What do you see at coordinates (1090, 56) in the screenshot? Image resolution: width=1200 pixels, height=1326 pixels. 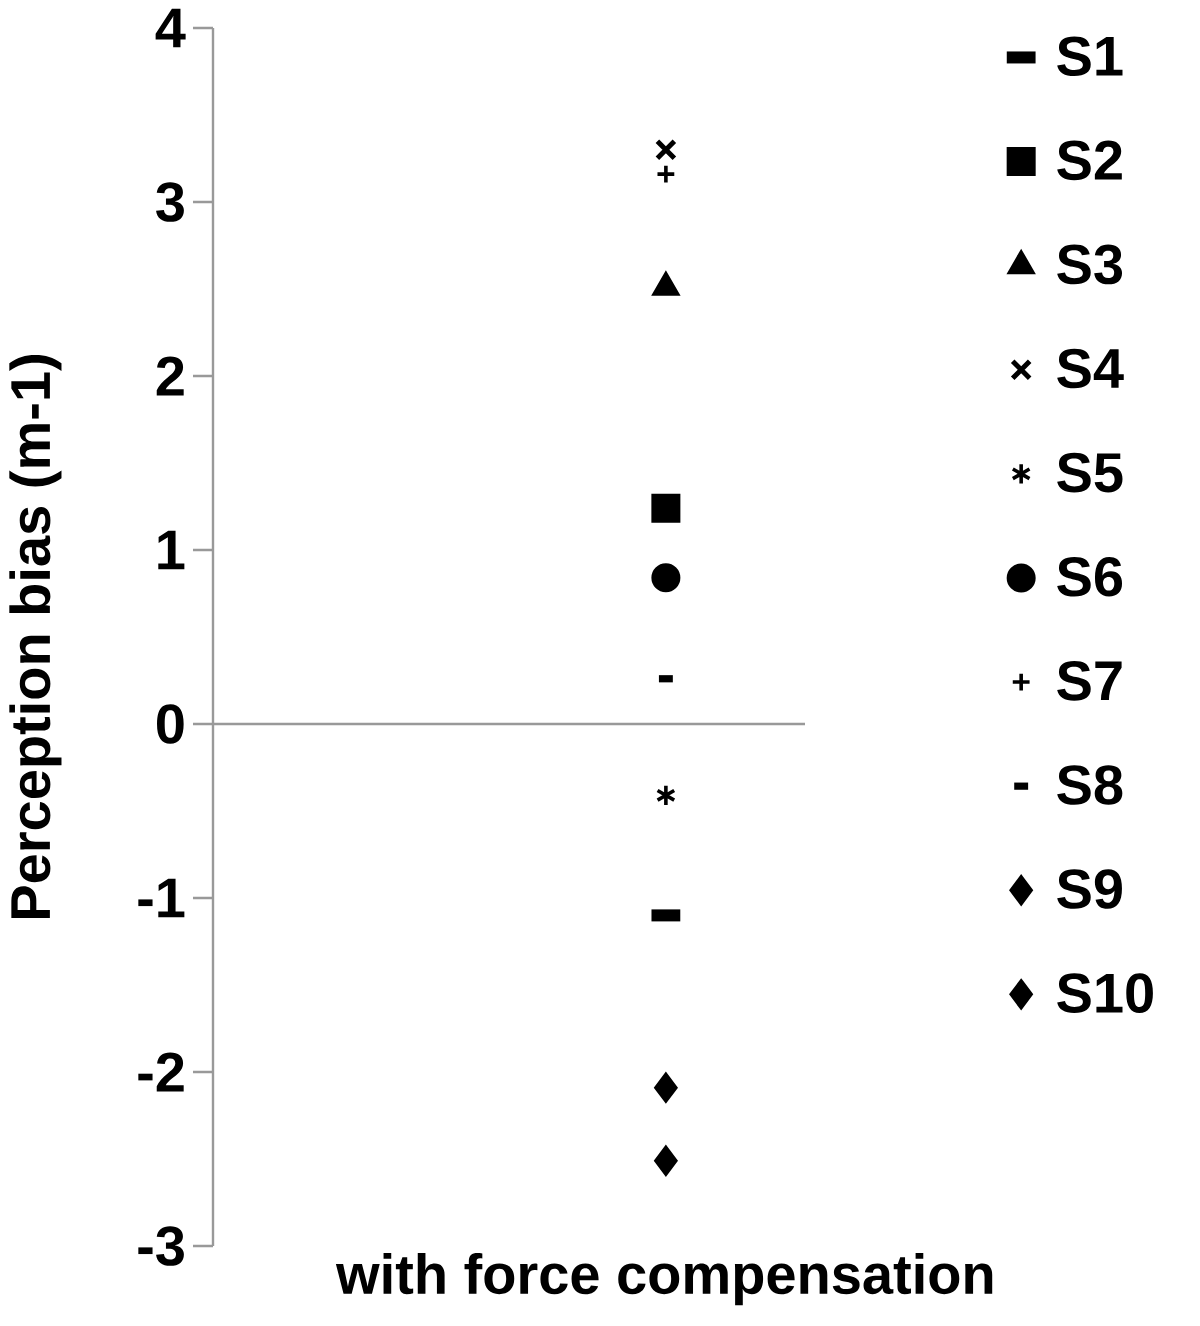 I see `legend-label: S1` at bounding box center [1090, 56].